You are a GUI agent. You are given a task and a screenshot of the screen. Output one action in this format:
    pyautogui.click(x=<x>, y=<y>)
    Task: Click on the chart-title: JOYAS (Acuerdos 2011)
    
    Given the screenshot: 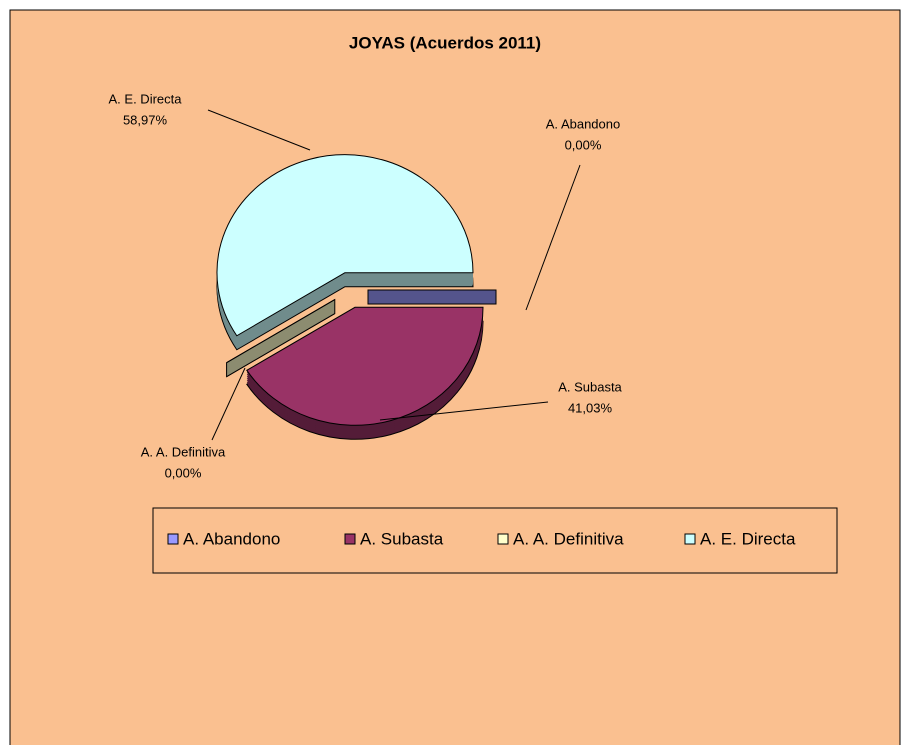 What is the action you would take?
    pyautogui.click(x=445, y=42)
    